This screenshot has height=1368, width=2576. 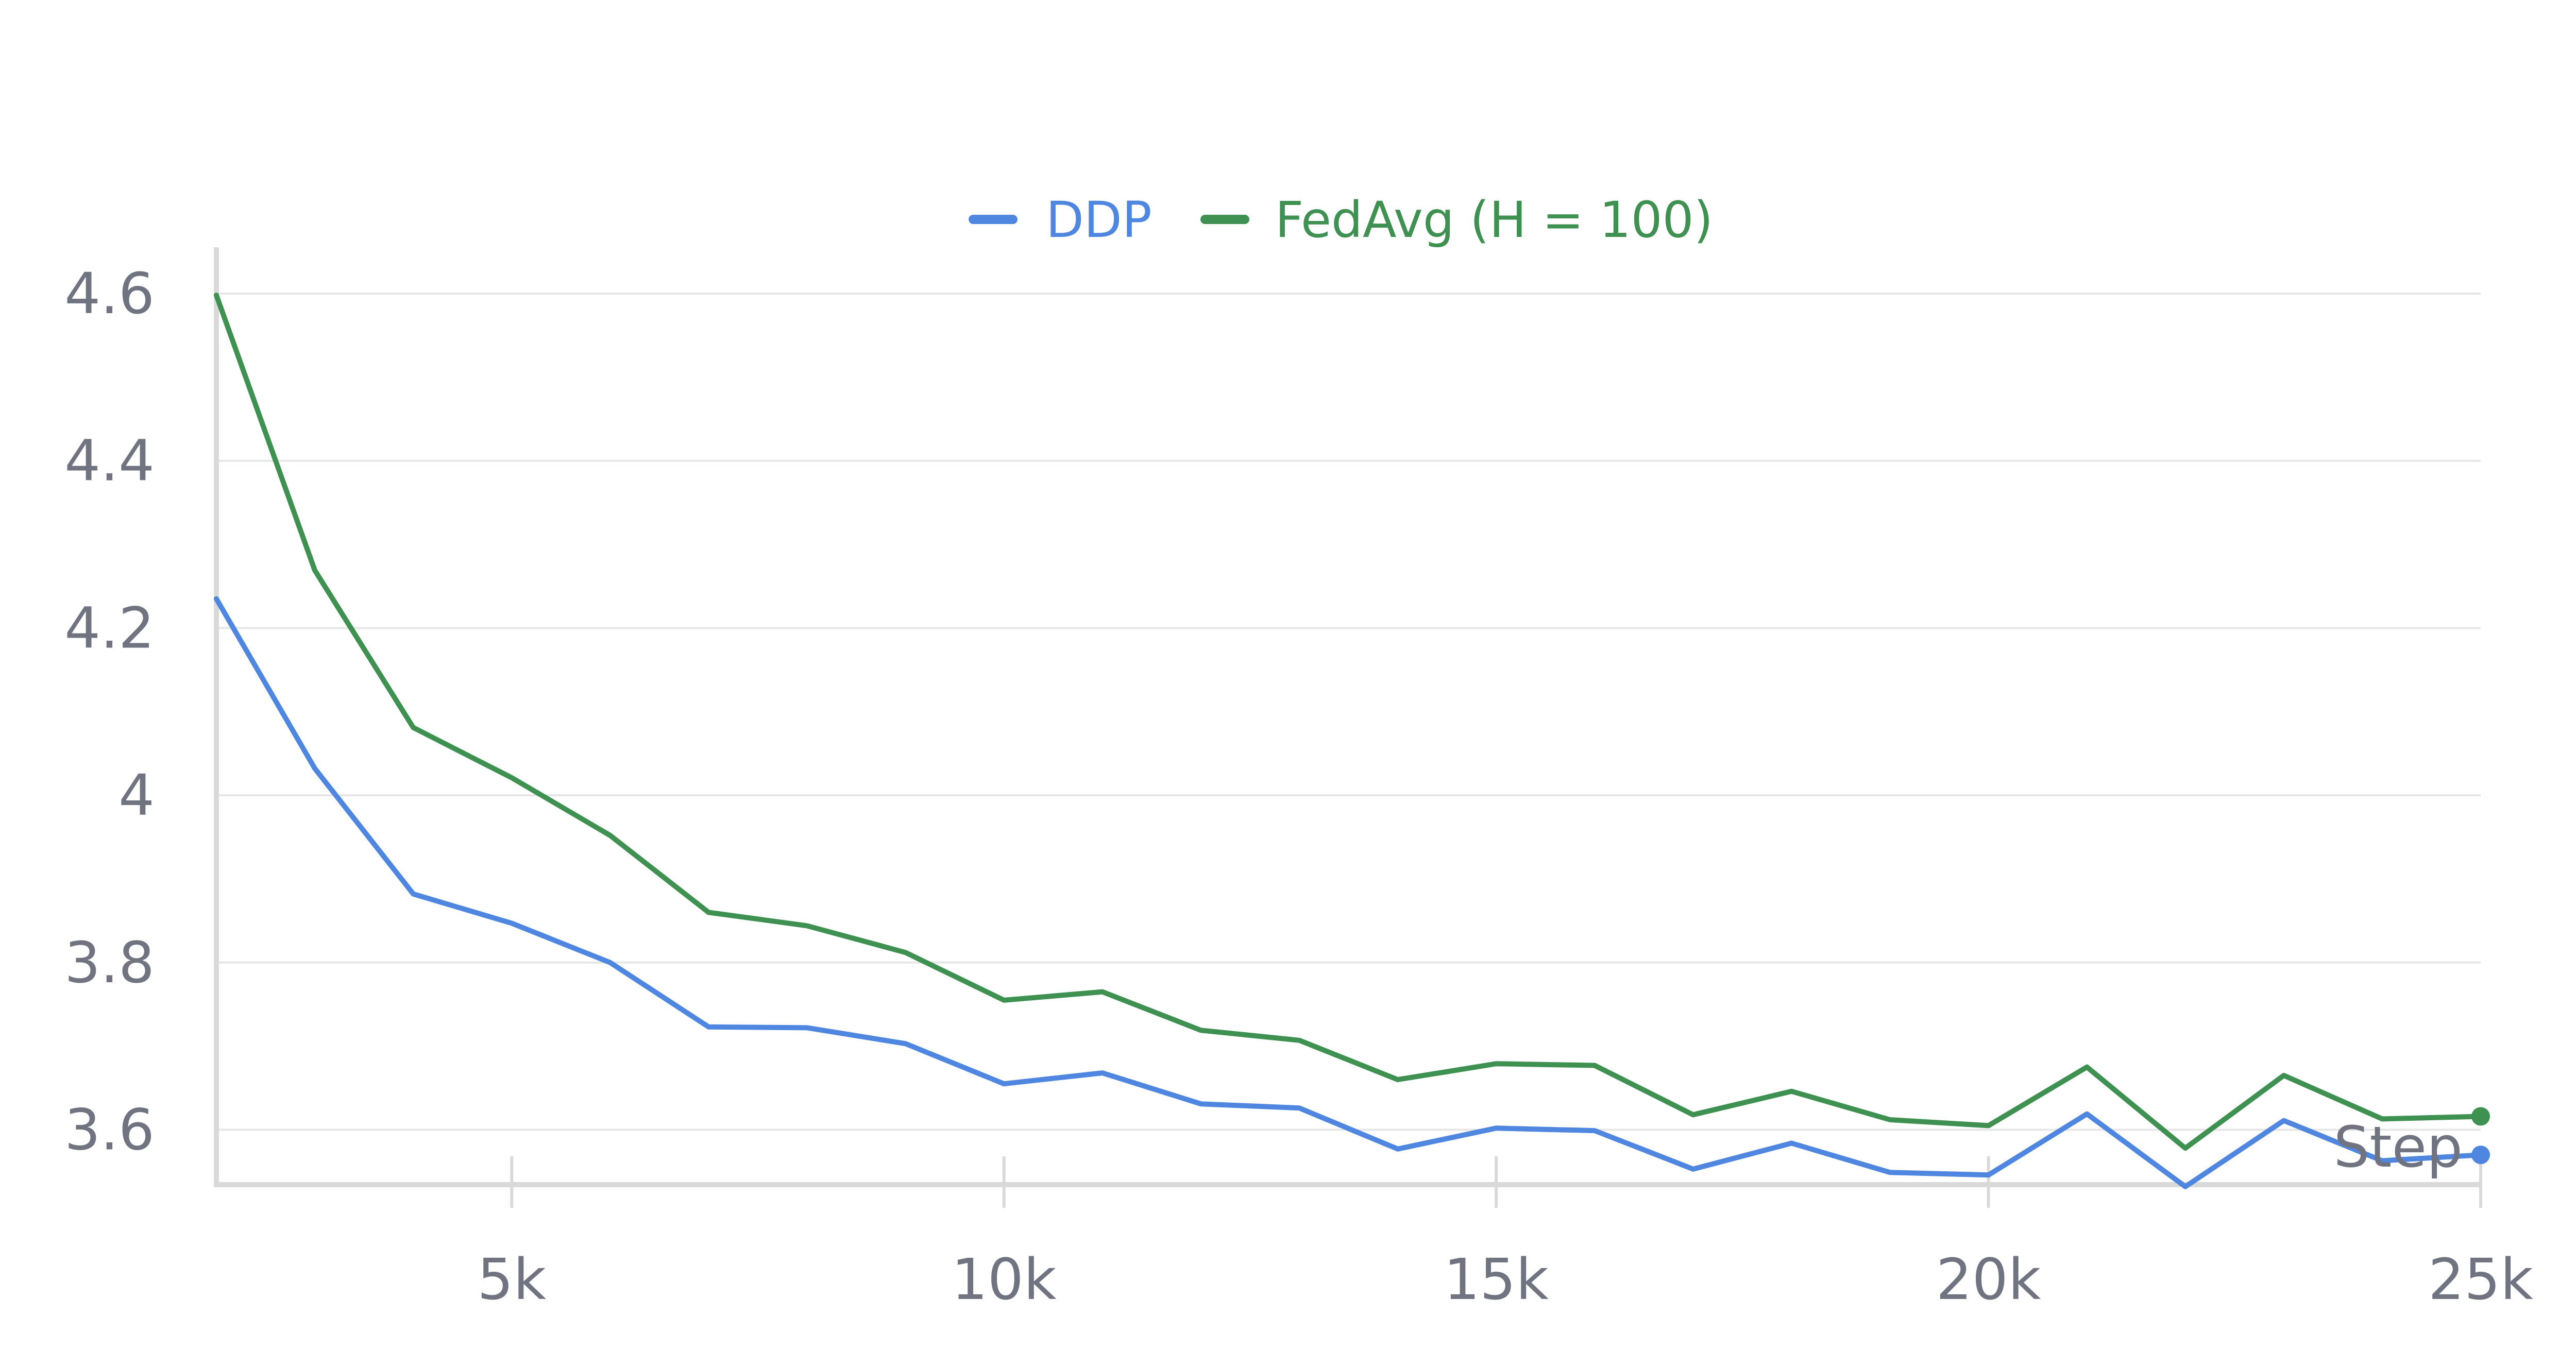 I want to click on legend-item-ddp: DDP, so click(x=1060, y=220).